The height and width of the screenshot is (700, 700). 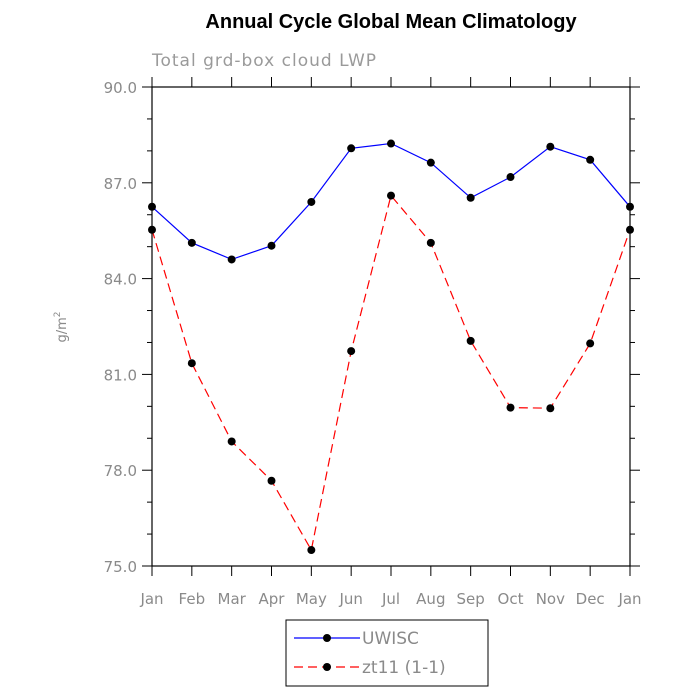 What do you see at coordinates (62, 329) in the screenshot?
I see `y-axis-label-text: g/m` at bounding box center [62, 329].